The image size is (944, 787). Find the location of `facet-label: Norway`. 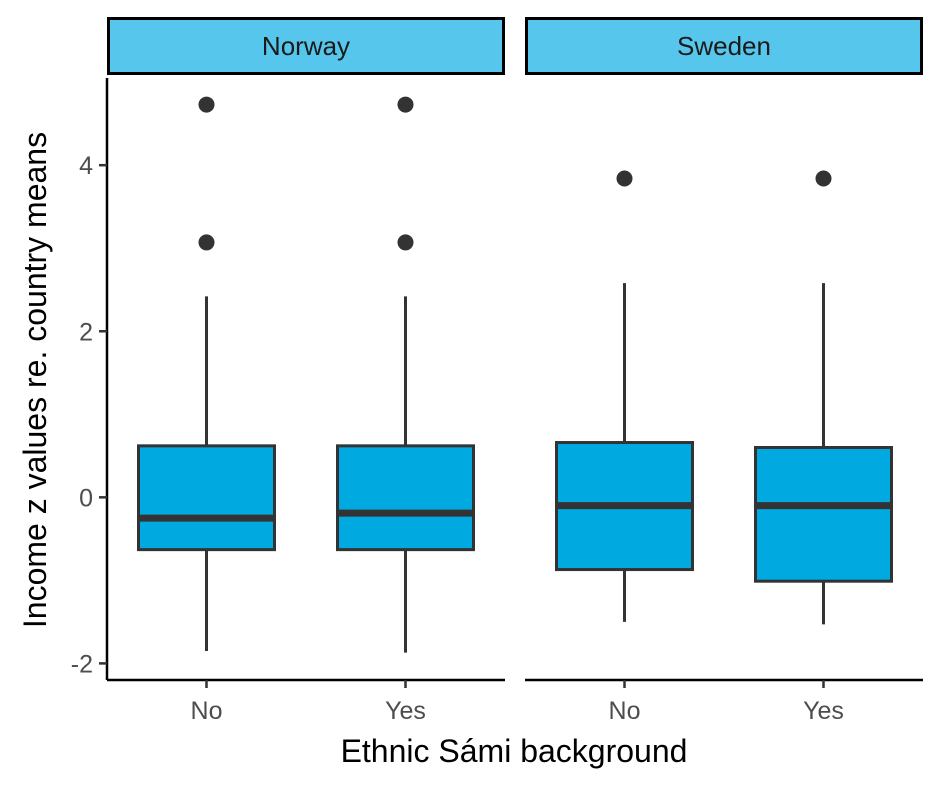

facet-label: Norway is located at coordinates (306, 46).